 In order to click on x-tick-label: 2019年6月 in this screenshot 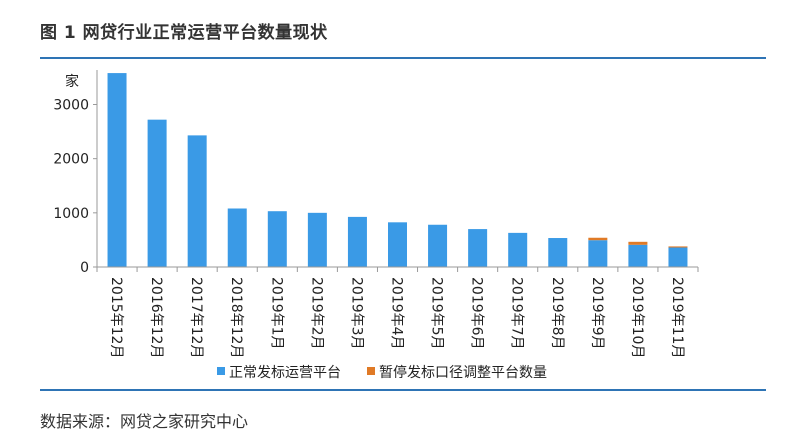, I will do `click(477, 313)`.